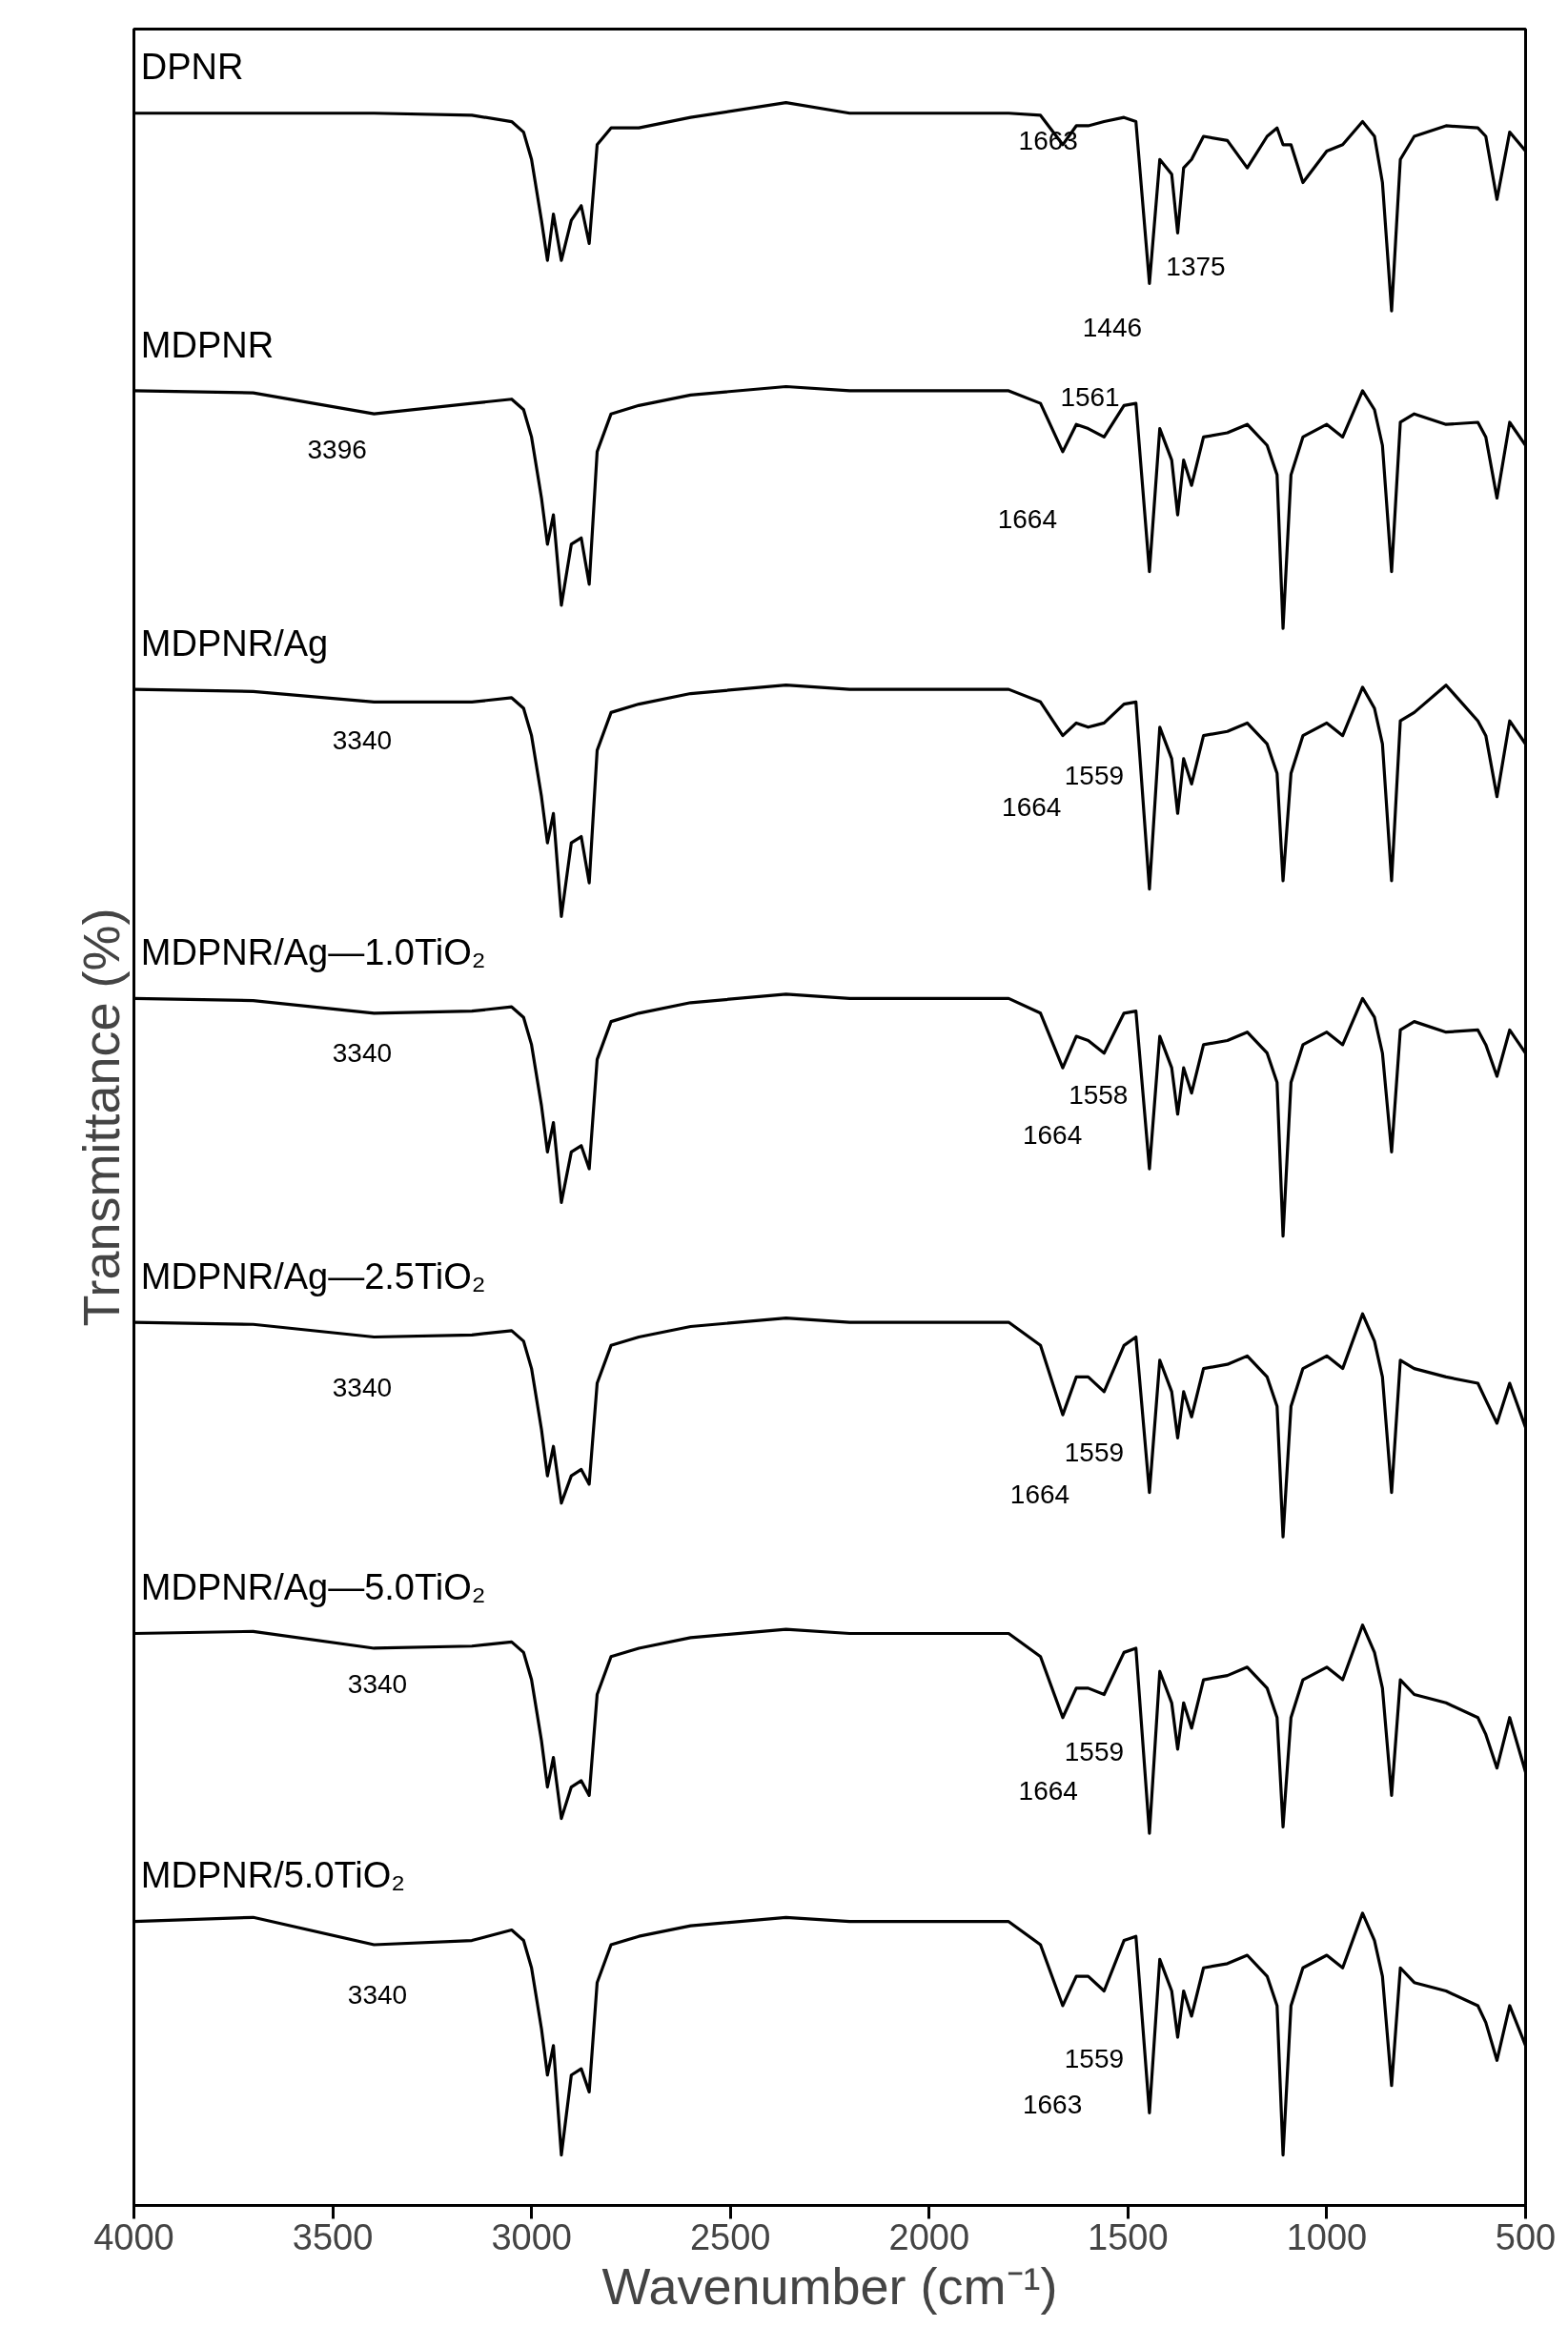  I want to click on series-label: MDPNR, so click(207, 344).